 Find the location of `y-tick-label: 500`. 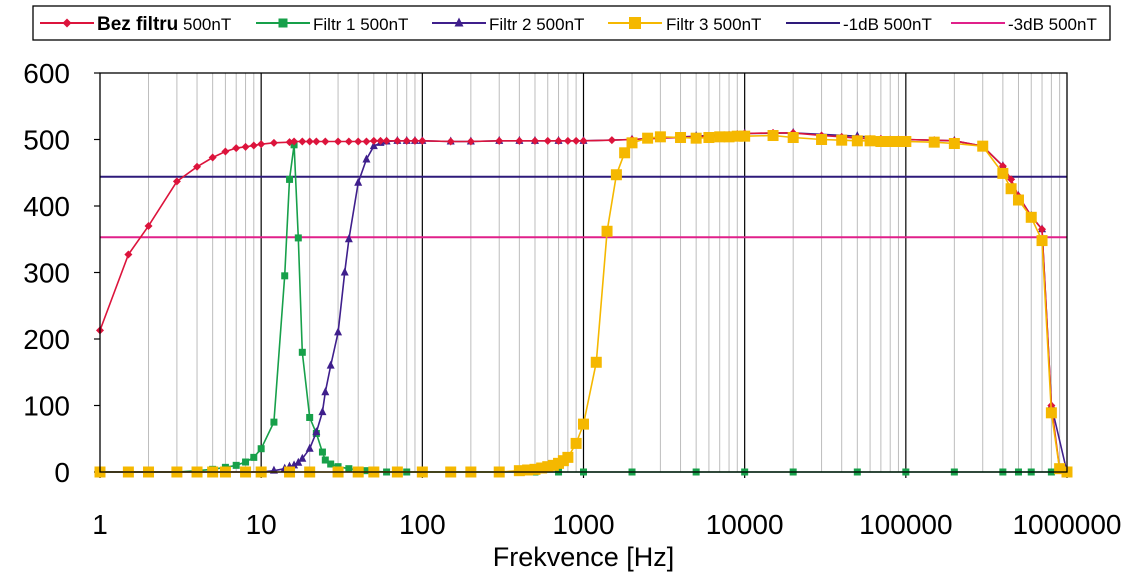

y-tick-label: 500 is located at coordinates (46, 140).